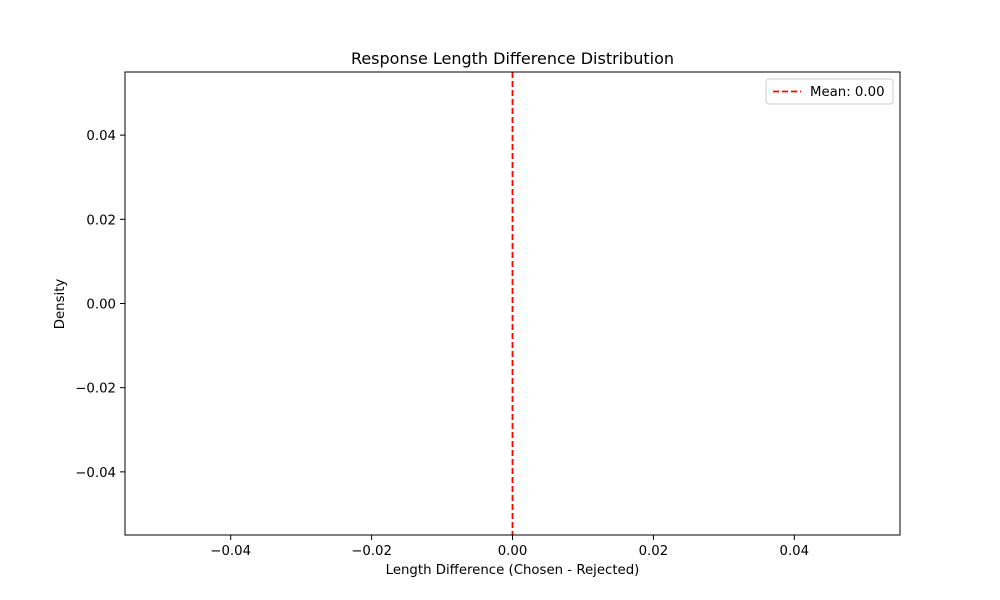 The image size is (1000, 600). I want to click on legend: Mean: 0.00, so click(829, 91).